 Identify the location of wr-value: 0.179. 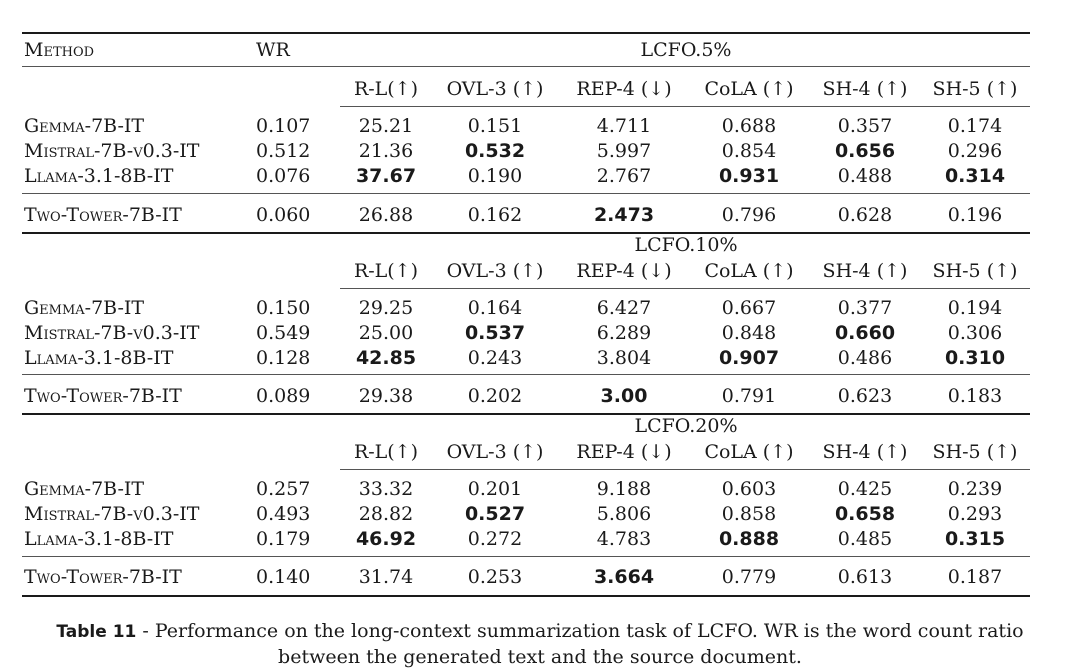
(283, 539).